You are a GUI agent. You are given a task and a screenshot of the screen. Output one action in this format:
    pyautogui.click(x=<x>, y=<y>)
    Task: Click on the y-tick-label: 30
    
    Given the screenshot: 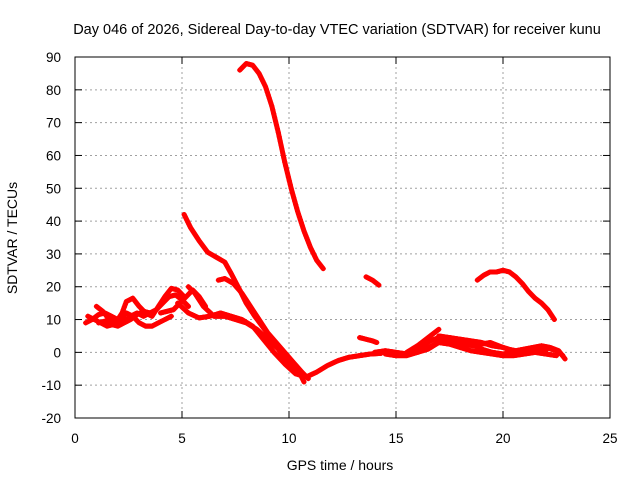 What is the action you would take?
    pyautogui.click(x=53, y=254)
    